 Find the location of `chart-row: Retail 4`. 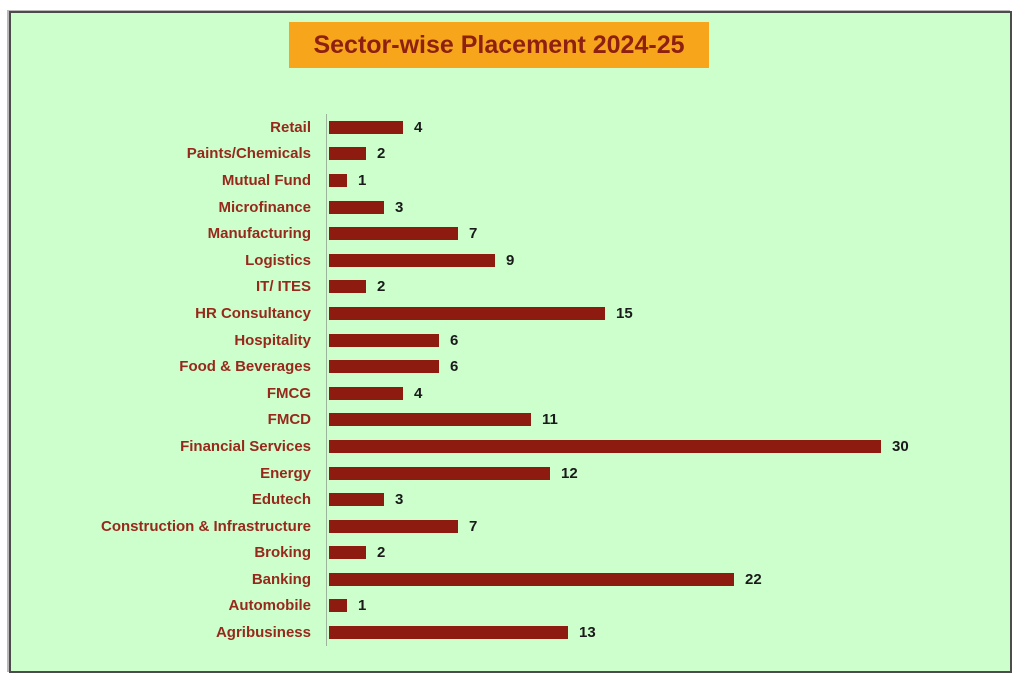

chart-row: Retail 4 is located at coordinates (511, 127).